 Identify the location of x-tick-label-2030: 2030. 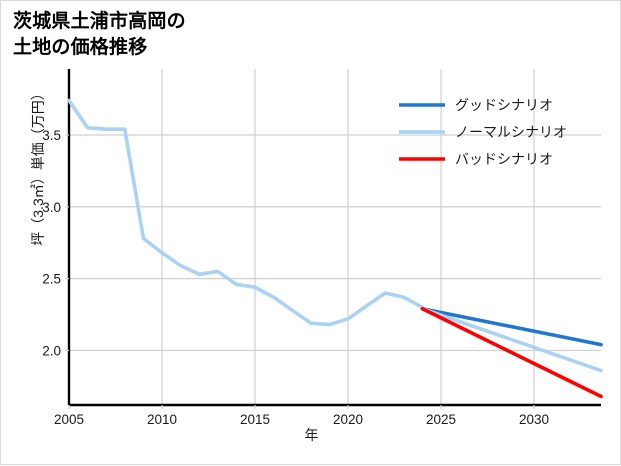
(534, 419).